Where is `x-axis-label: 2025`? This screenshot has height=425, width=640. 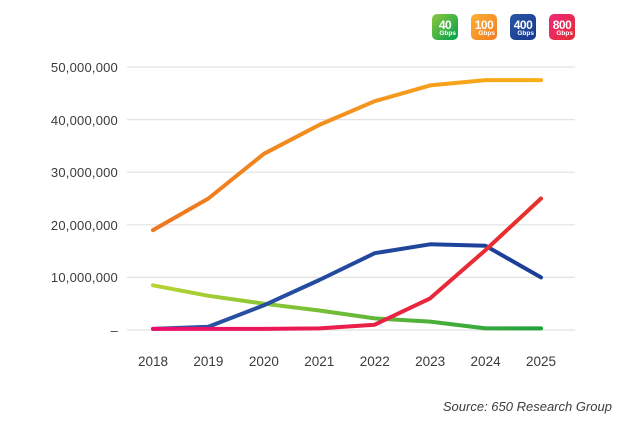
x-axis-label: 2025 is located at coordinates (541, 361).